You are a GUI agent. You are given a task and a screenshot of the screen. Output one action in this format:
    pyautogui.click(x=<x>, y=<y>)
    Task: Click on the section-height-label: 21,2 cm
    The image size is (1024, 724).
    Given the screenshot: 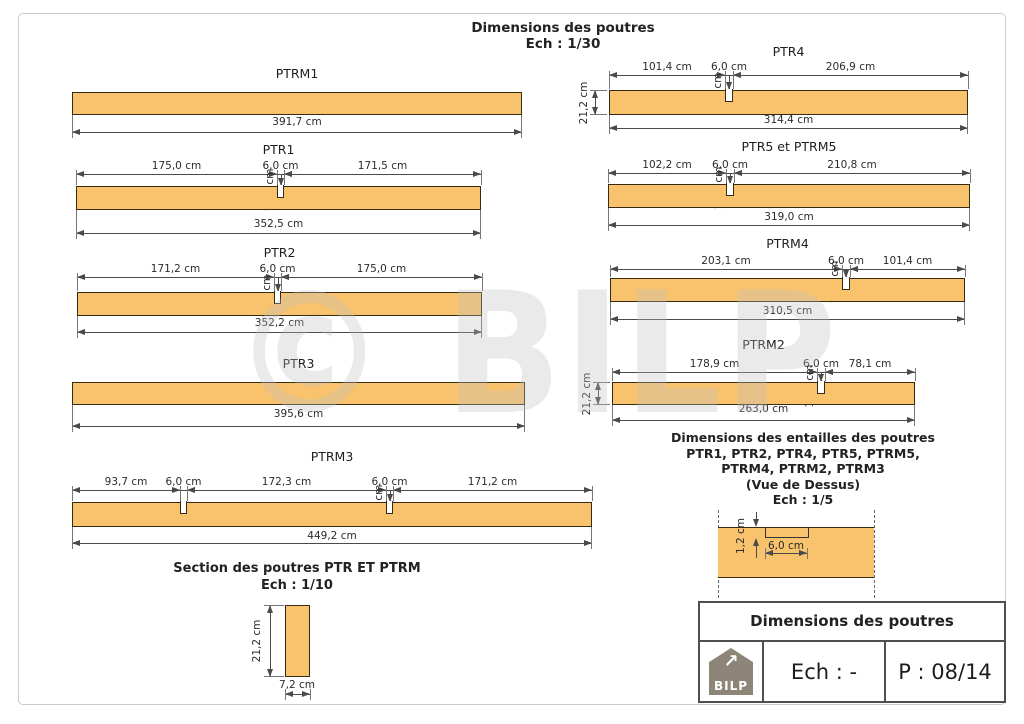 What is the action you would take?
    pyautogui.click(x=257, y=641)
    